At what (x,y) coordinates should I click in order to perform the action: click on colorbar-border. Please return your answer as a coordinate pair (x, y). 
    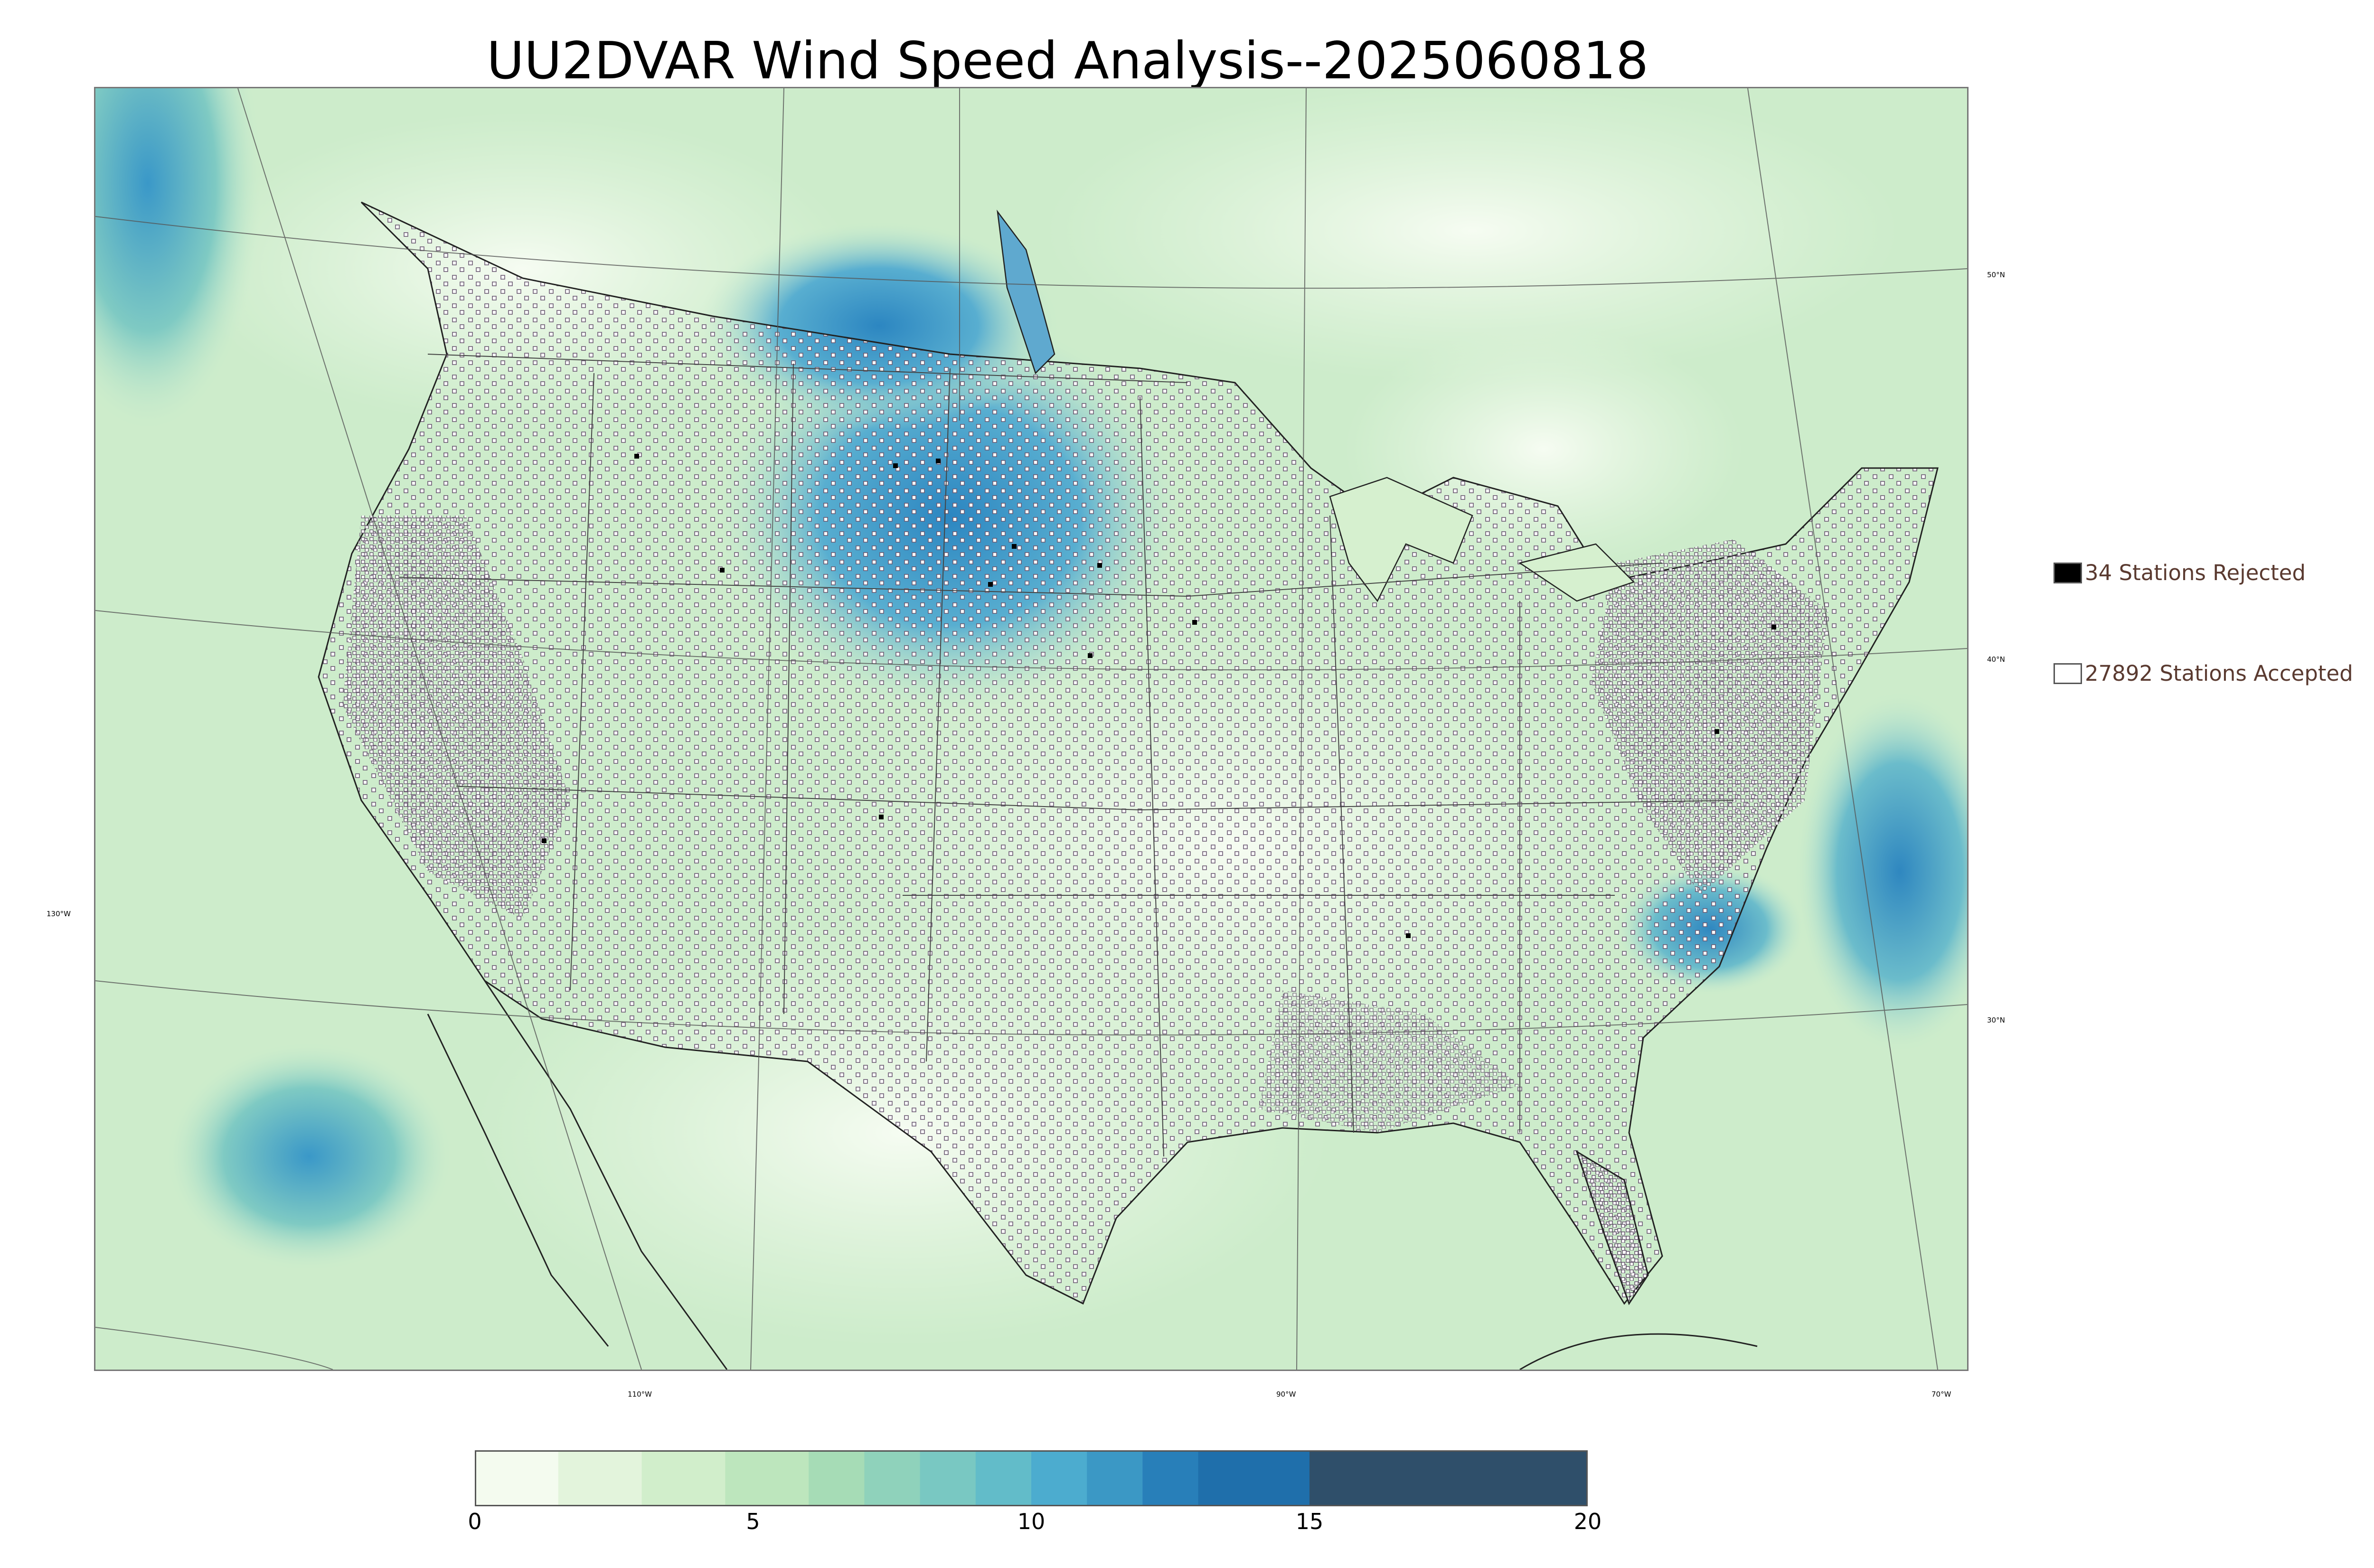
    Looking at the image, I should click on (1031, 1478).